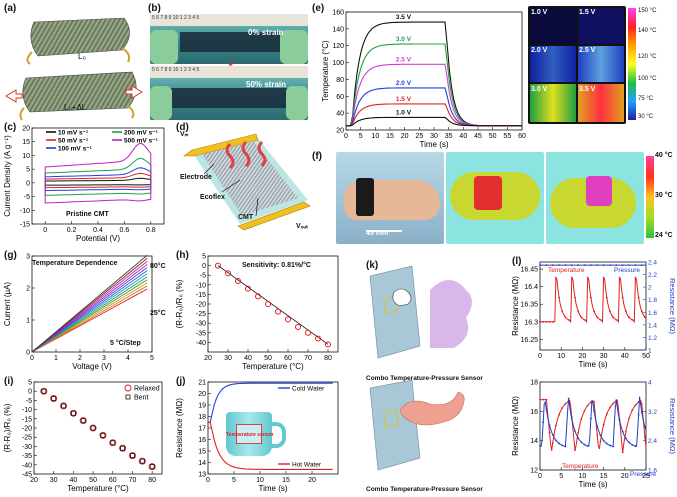  Describe the element at coordinates (28, 289) in the screenshot. I see `y-tick-label: 2` at that location.